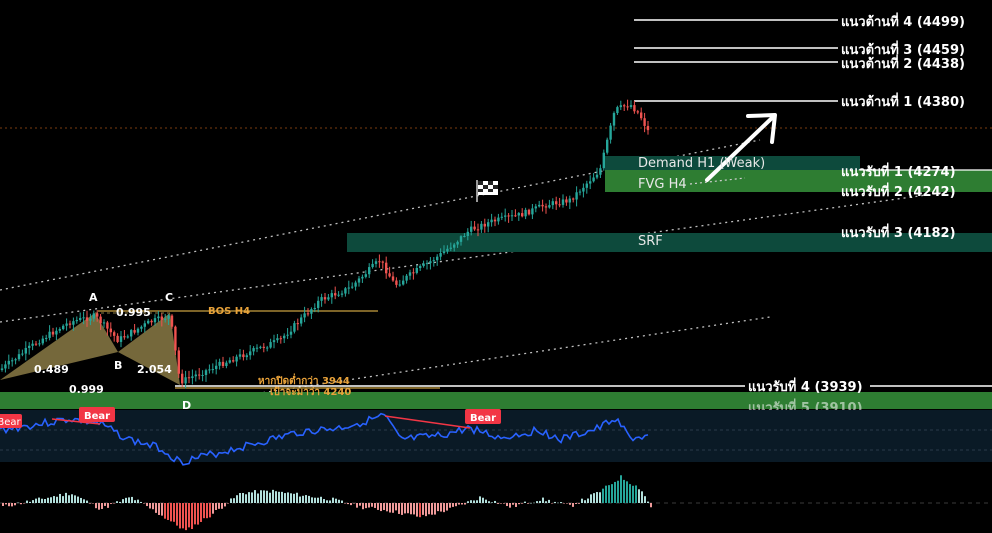  What do you see at coordinates (903, 101) in the screenshot?
I see `resistance-1-label: แนวต้านที่ 1 (4380)` at bounding box center [903, 101].